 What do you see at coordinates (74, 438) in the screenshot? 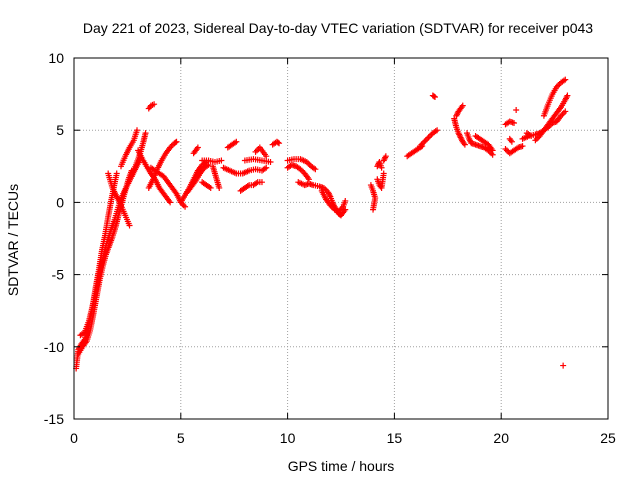
I see `x-tick-label: 0` at bounding box center [74, 438].